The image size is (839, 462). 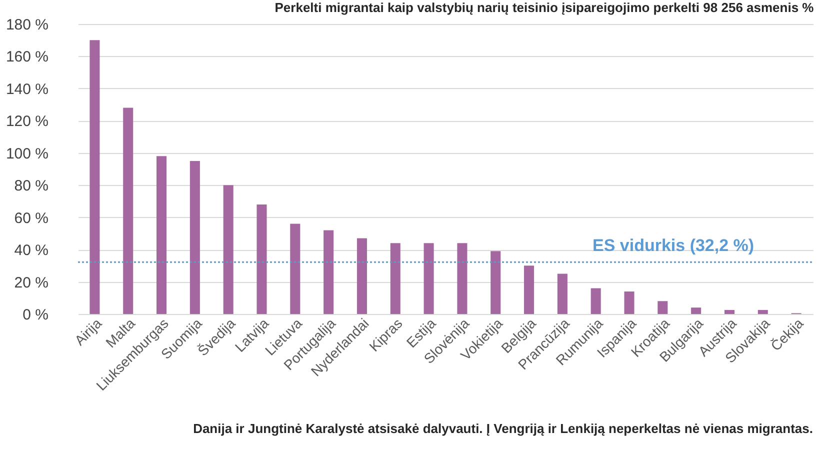 What do you see at coordinates (503, 428) in the screenshot?
I see `text: Danija ir Jungtinė Karalystė atsisakė dalyvauti. Į Vengriją ir Lenkiją neperkeltas nė vienas migrantas.` at bounding box center [503, 428].